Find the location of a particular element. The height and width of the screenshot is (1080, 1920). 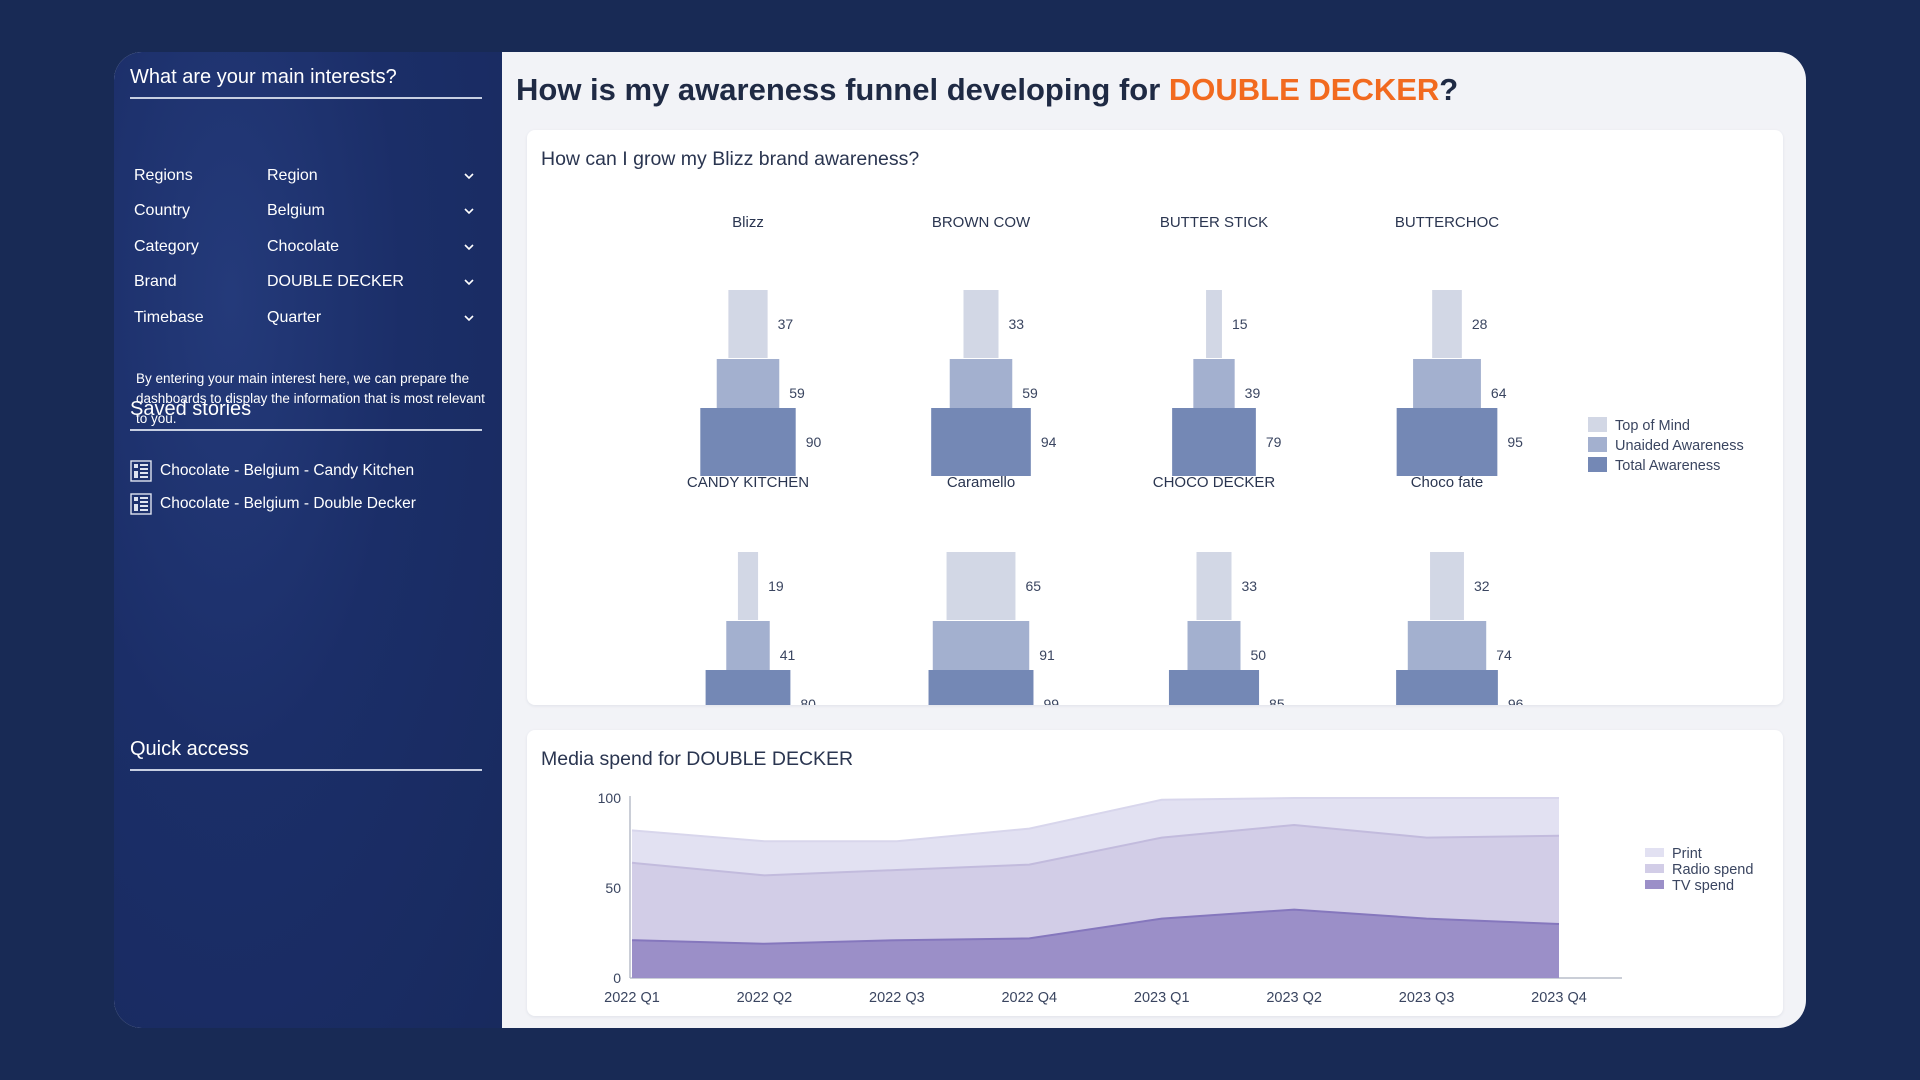

filter-label: Category is located at coordinates (166, 246).